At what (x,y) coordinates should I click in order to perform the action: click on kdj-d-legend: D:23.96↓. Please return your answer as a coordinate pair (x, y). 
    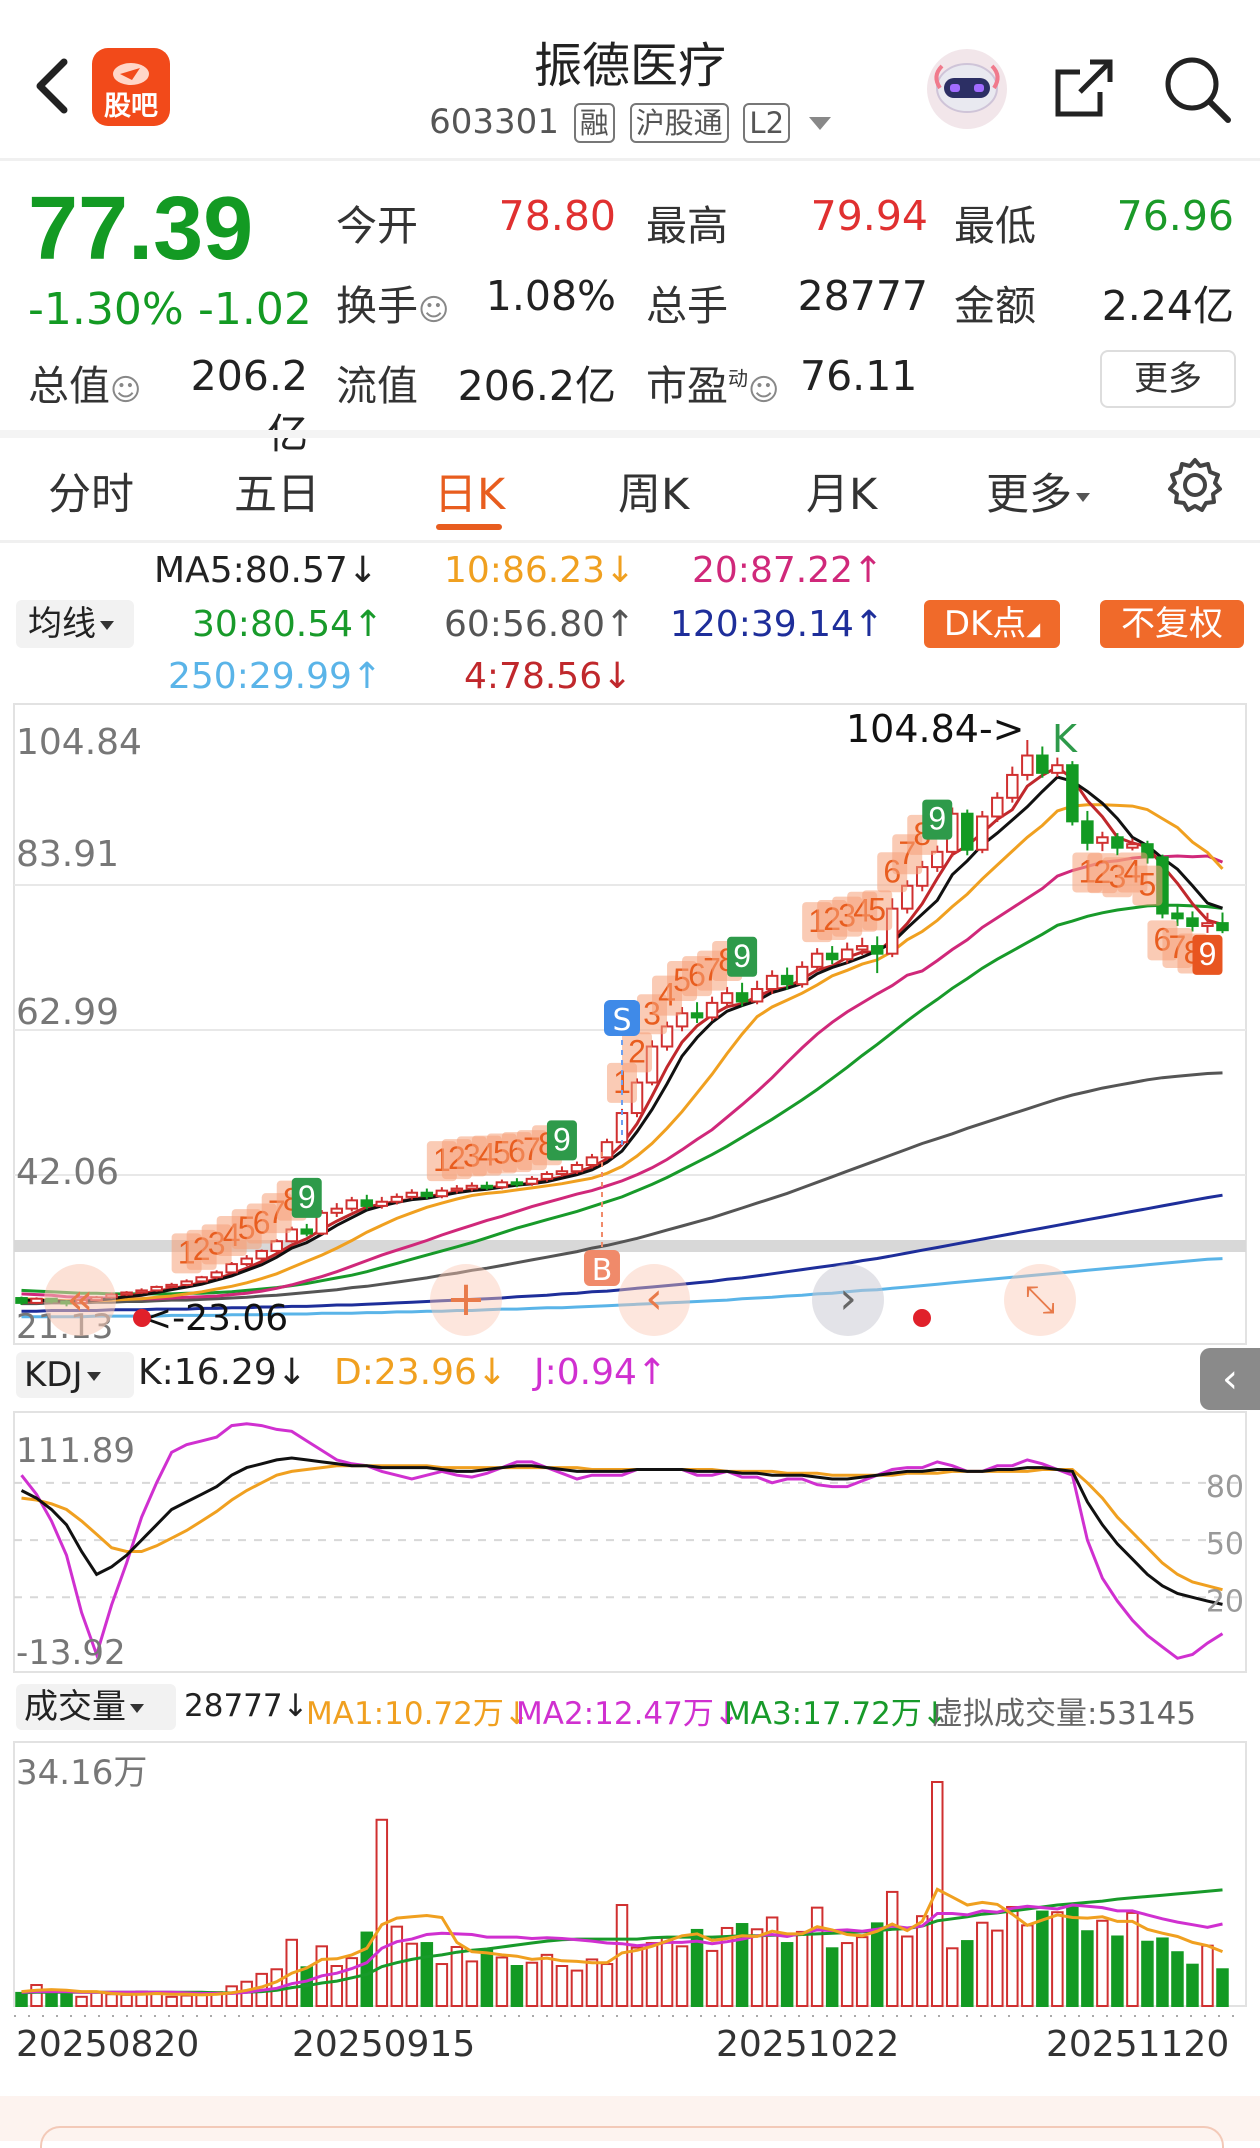
    Looking at the image, I should click on (421, 1372).